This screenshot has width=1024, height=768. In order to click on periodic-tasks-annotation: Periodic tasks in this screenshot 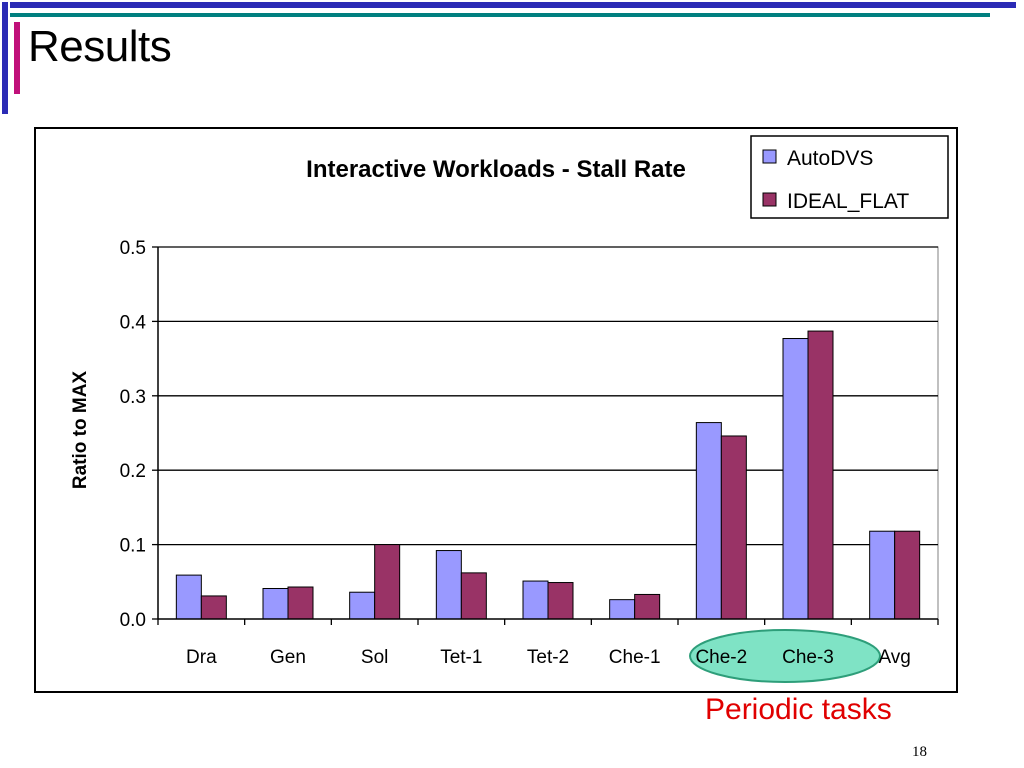, I will do `click(798, 709)`.